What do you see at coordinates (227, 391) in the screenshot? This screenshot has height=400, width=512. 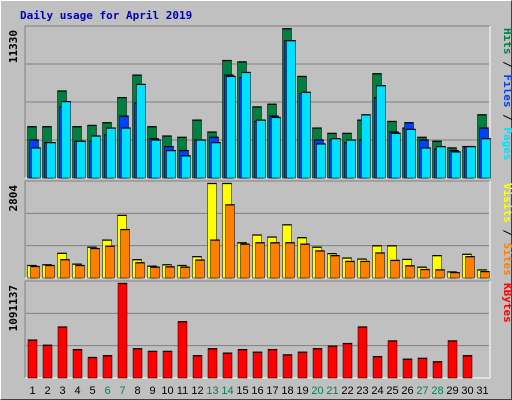 I see `day-label-14: 14` at bounding box center [227, 391].